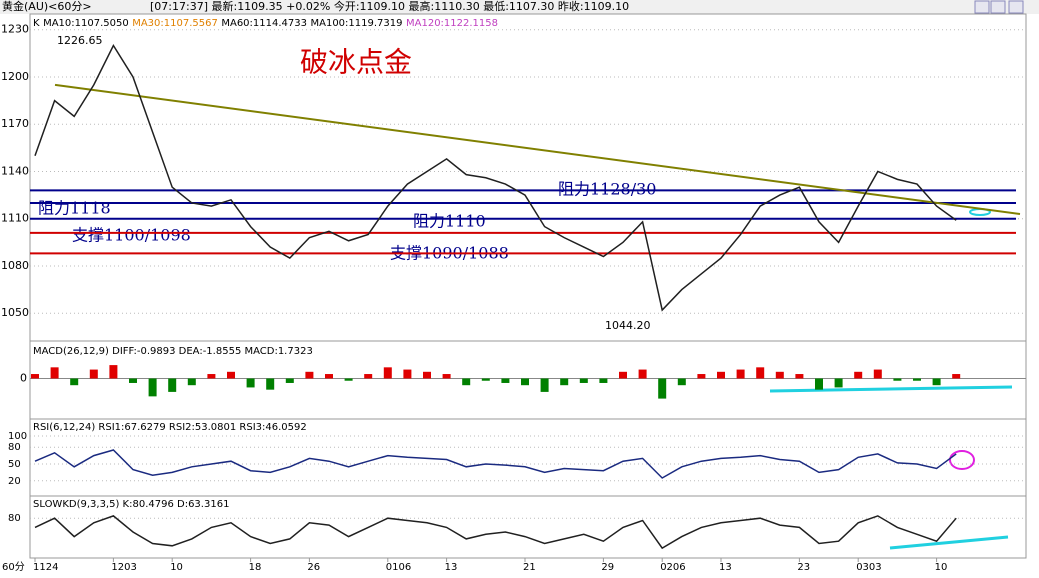 The image size is (1039, 578). I want to click on kd-label: SLOWKD(9,3,3,5) K:80.4796 D:63.3161, so click(131, 504).